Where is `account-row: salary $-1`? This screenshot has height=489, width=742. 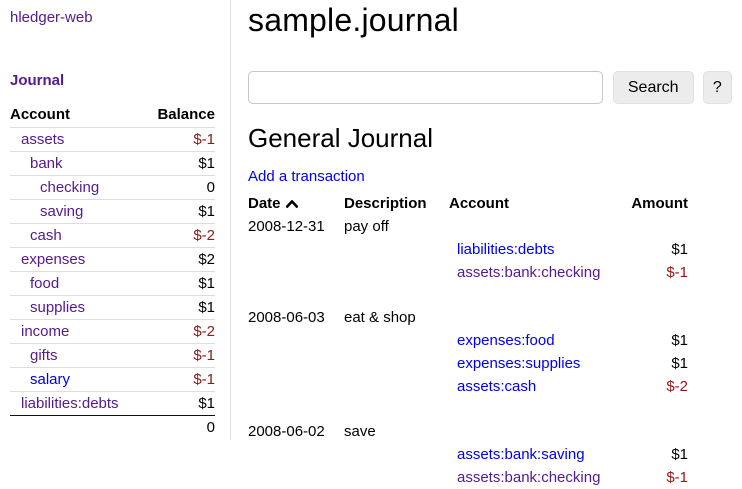 account-row: salary $-1 is located at coordinates (112, 379).